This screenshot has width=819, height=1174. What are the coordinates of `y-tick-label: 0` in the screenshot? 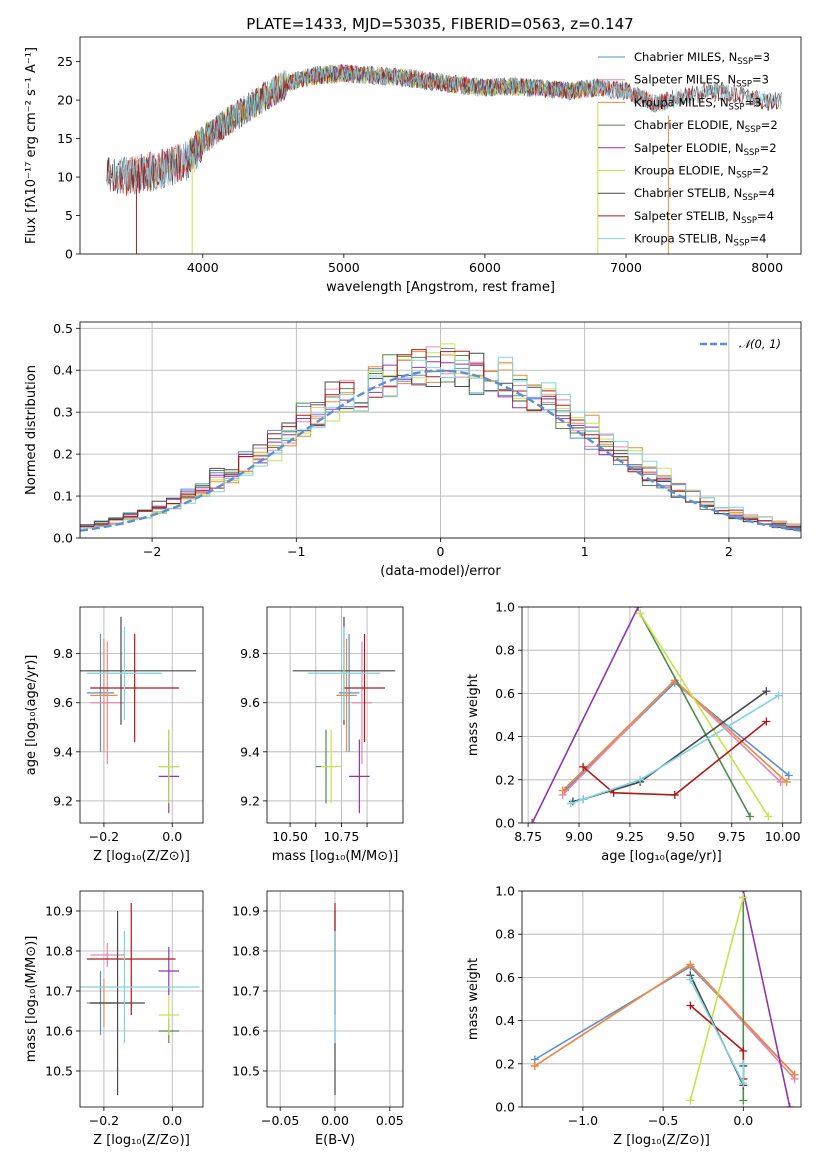 It's located at (69, 254).